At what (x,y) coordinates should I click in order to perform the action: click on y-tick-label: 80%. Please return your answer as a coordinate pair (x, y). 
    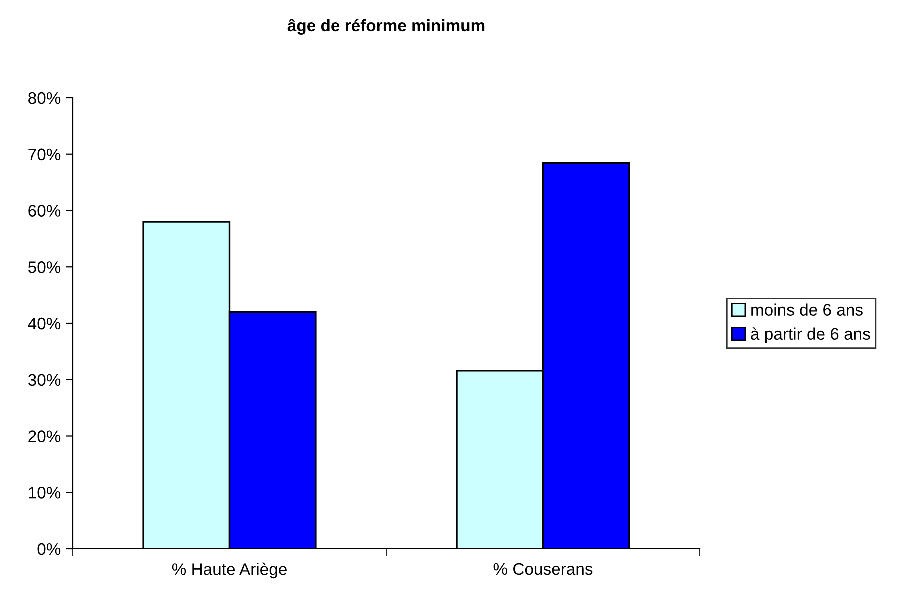
    Looking at the image, I should click on (44, 98).